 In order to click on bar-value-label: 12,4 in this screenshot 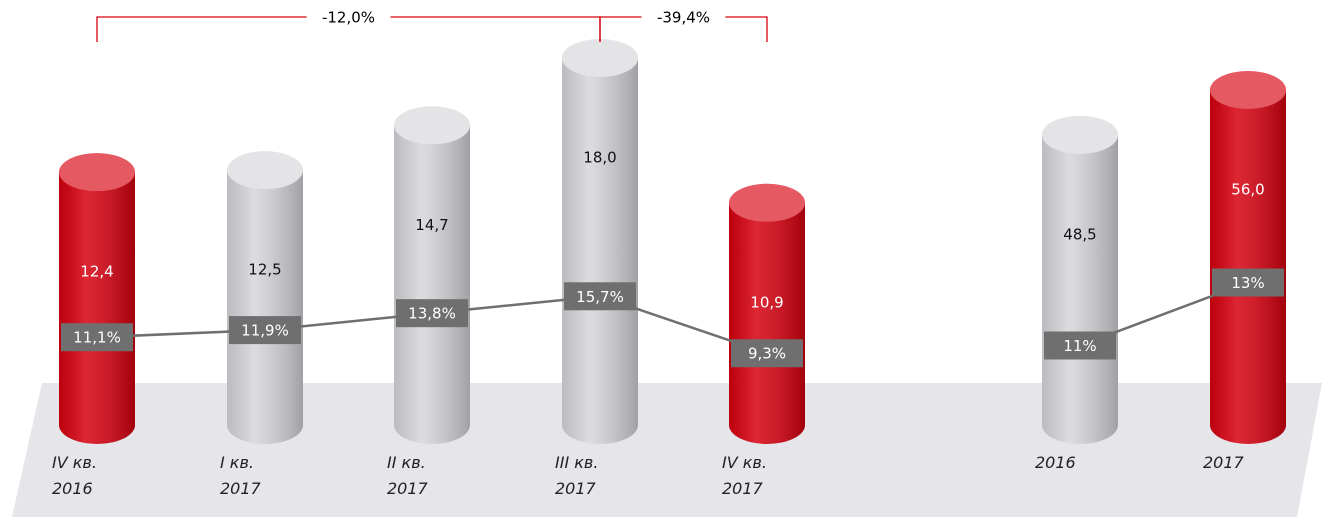, I will do `click(96, 272)`.